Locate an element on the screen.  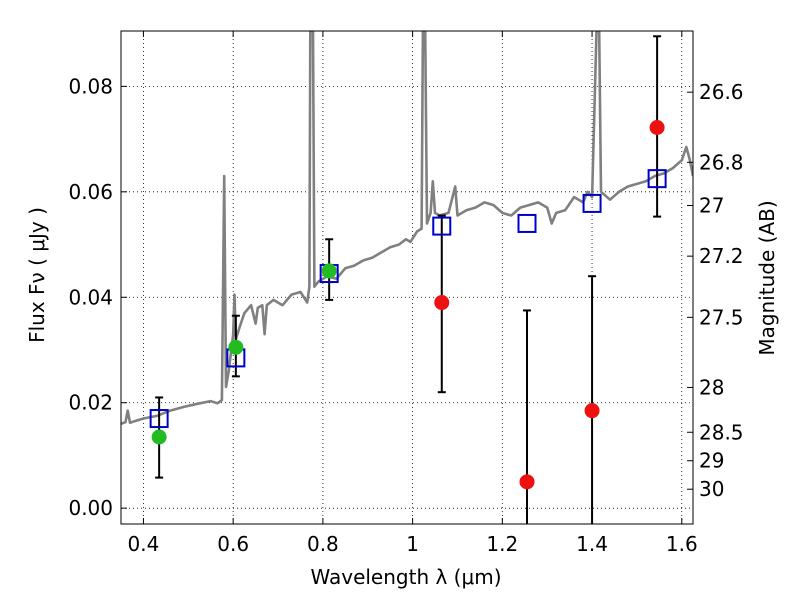
y-tick-label: 0.04 is located at coordinates (90, 297).